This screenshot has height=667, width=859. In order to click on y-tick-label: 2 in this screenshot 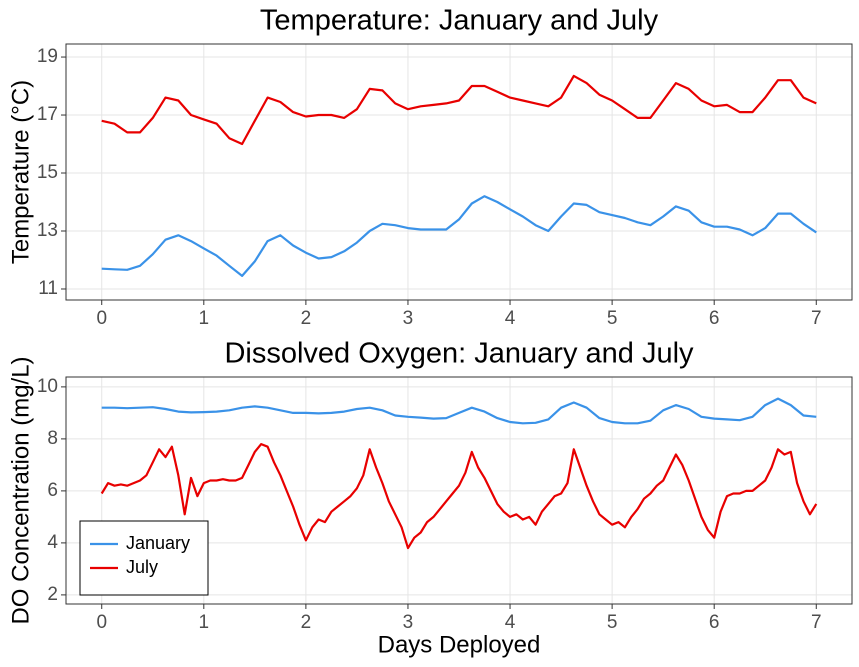, I will do `click(52, 594)`.